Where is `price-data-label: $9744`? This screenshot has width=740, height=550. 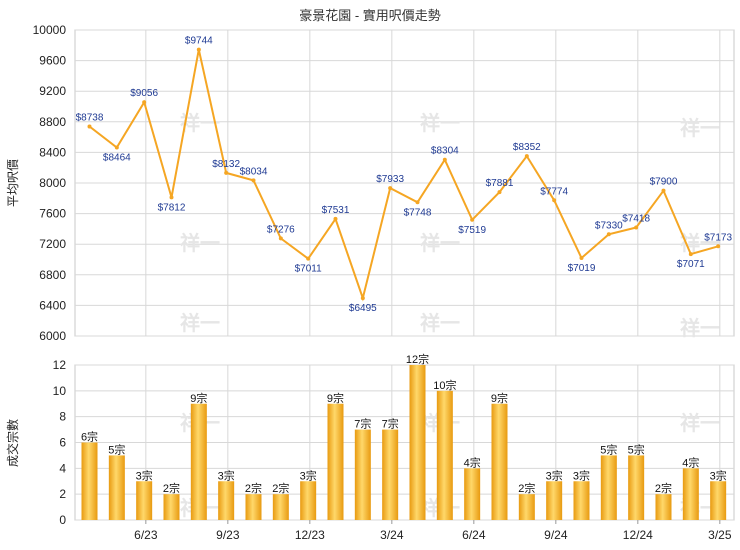 price-data-label: $9744 is located at coordinates (199, 41).